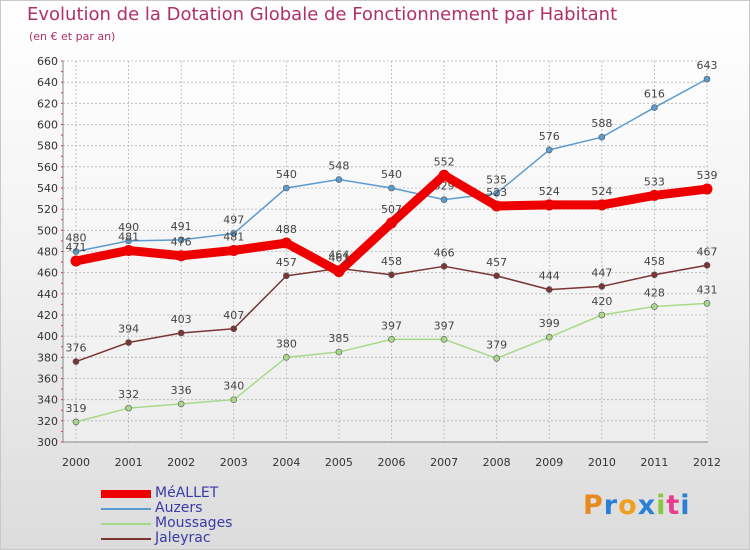 The height and width of the screenshot is (550, 750). What do you see at coordinates (647, 505) in the screenshot?
I see `logo-letter: x` at bounding box center [647, 505].